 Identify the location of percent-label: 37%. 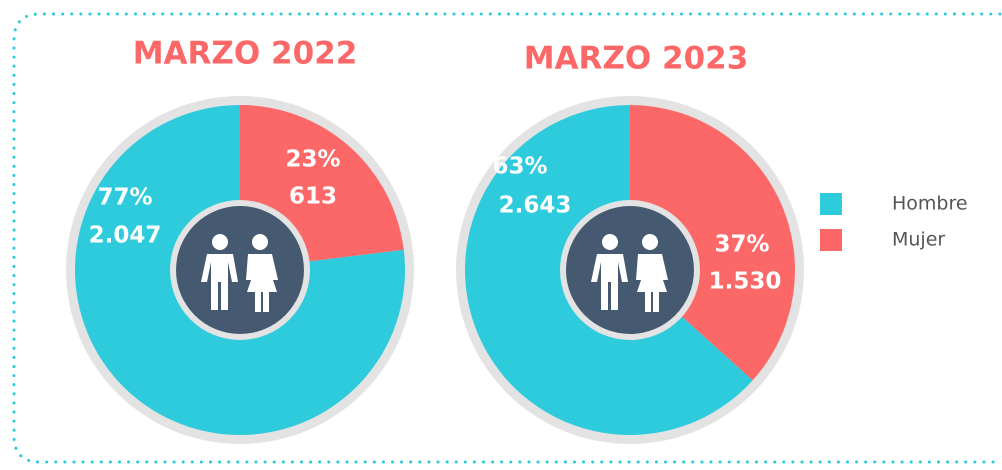
(741, 245).